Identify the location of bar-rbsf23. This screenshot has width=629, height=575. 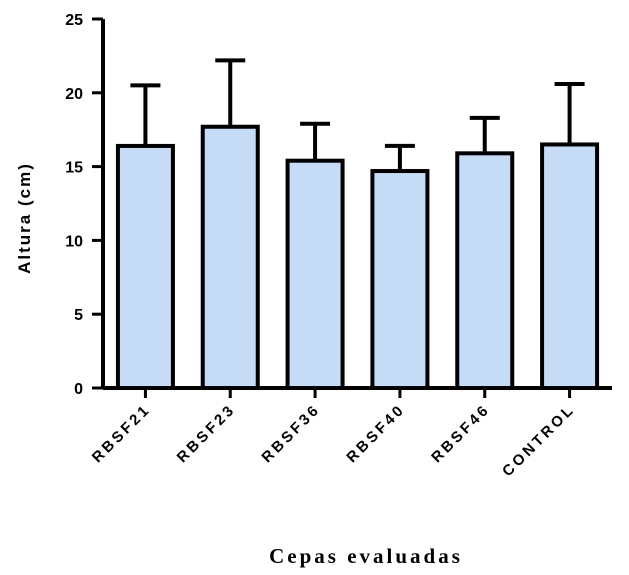
(230, 257).